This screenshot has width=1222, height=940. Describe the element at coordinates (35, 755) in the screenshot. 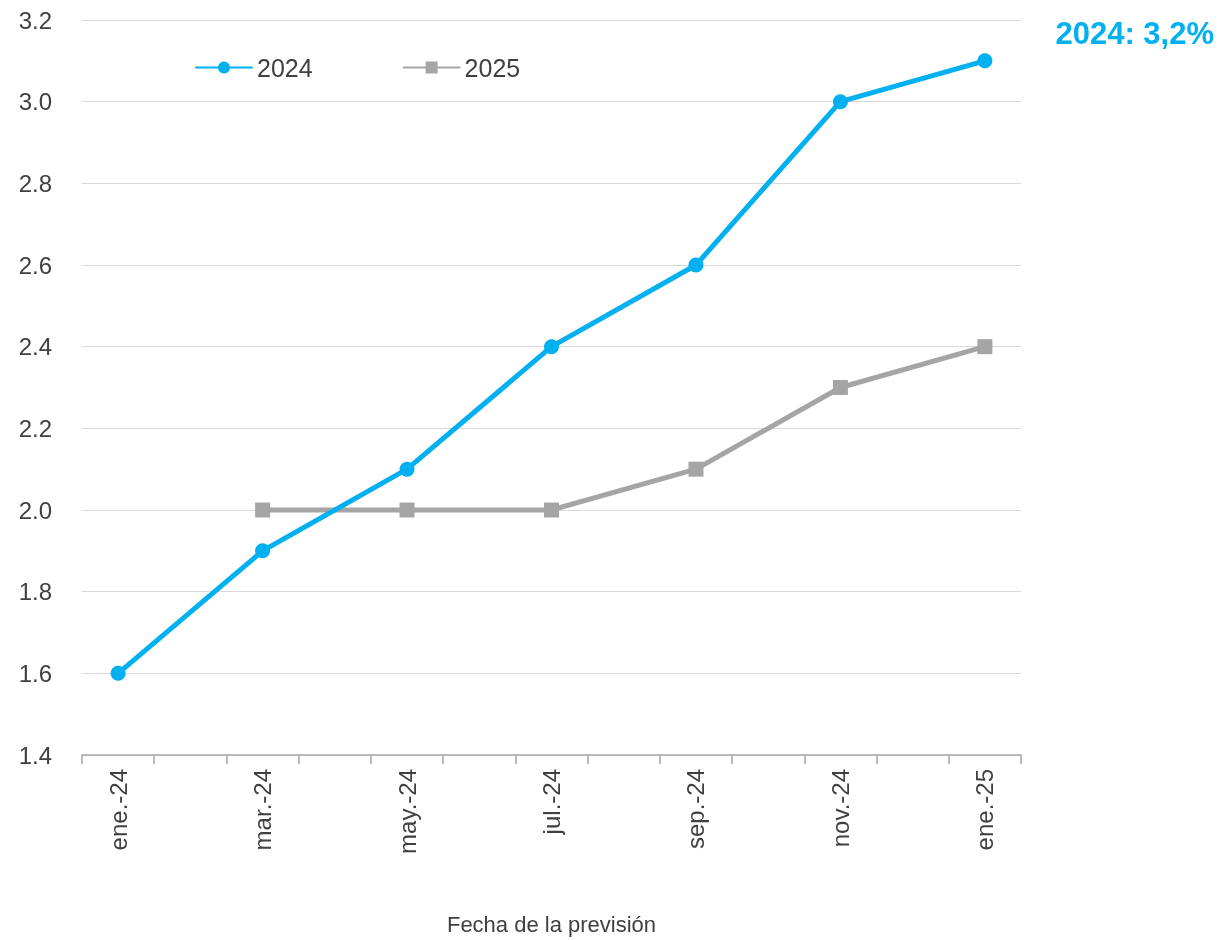

I see `y-tick-label: 1.4` at that location.